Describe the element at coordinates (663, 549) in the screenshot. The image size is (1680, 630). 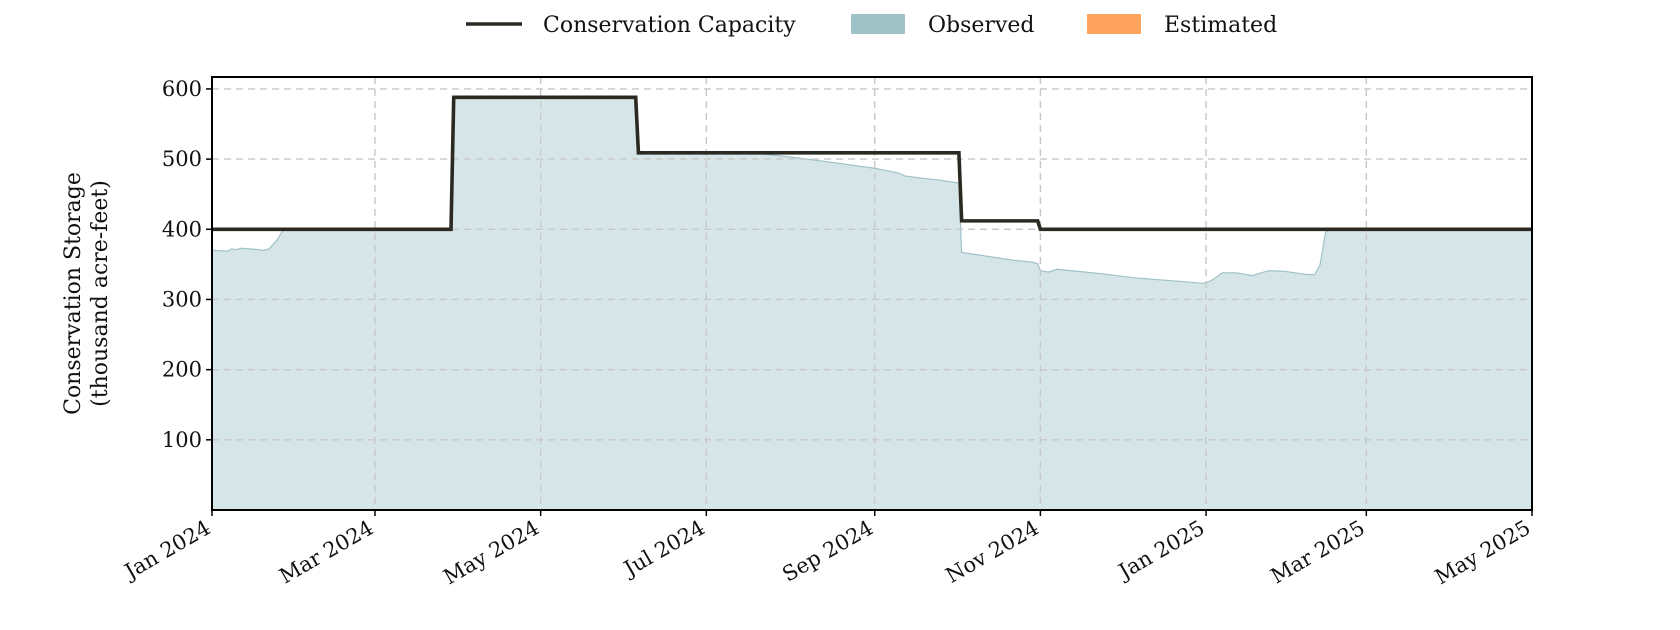
I see `x-tick-label: Jul 2024` at that location.